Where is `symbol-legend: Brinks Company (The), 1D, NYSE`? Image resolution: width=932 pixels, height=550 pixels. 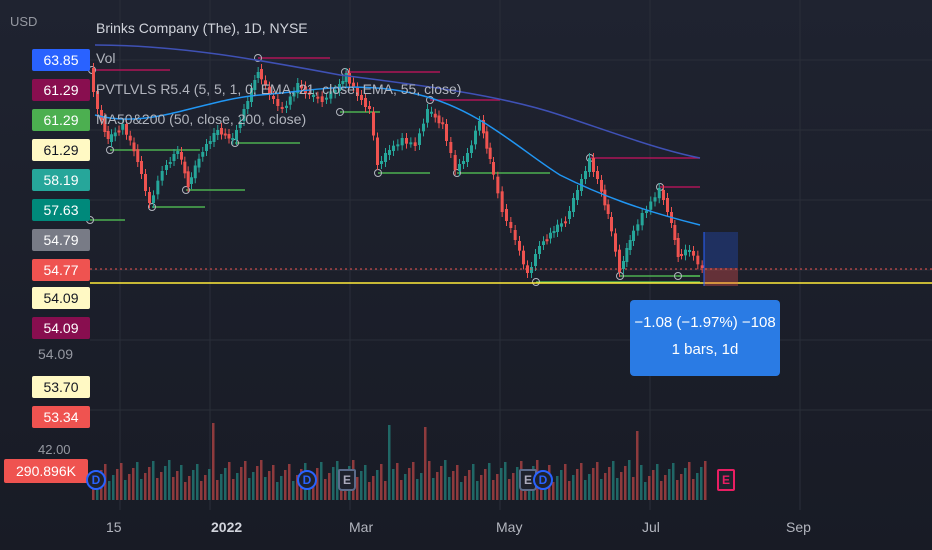 symbol-legend: Brinks Company (The), 1D, NYSE is located at coordinates (202, 28).